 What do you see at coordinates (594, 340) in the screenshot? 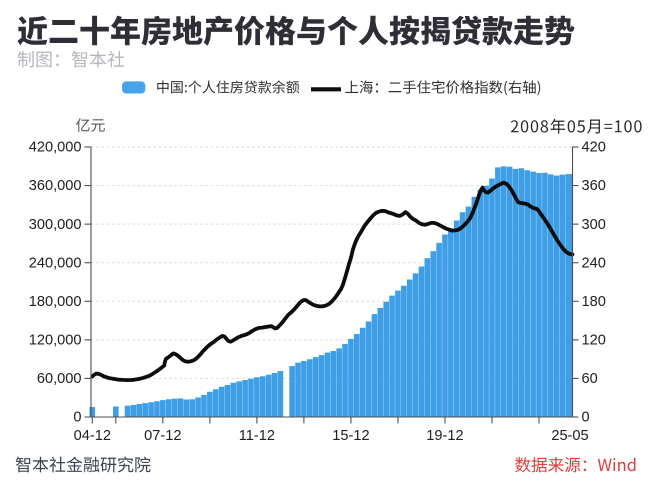
I see `svg-text: 120` at bounding box center [594, 340].